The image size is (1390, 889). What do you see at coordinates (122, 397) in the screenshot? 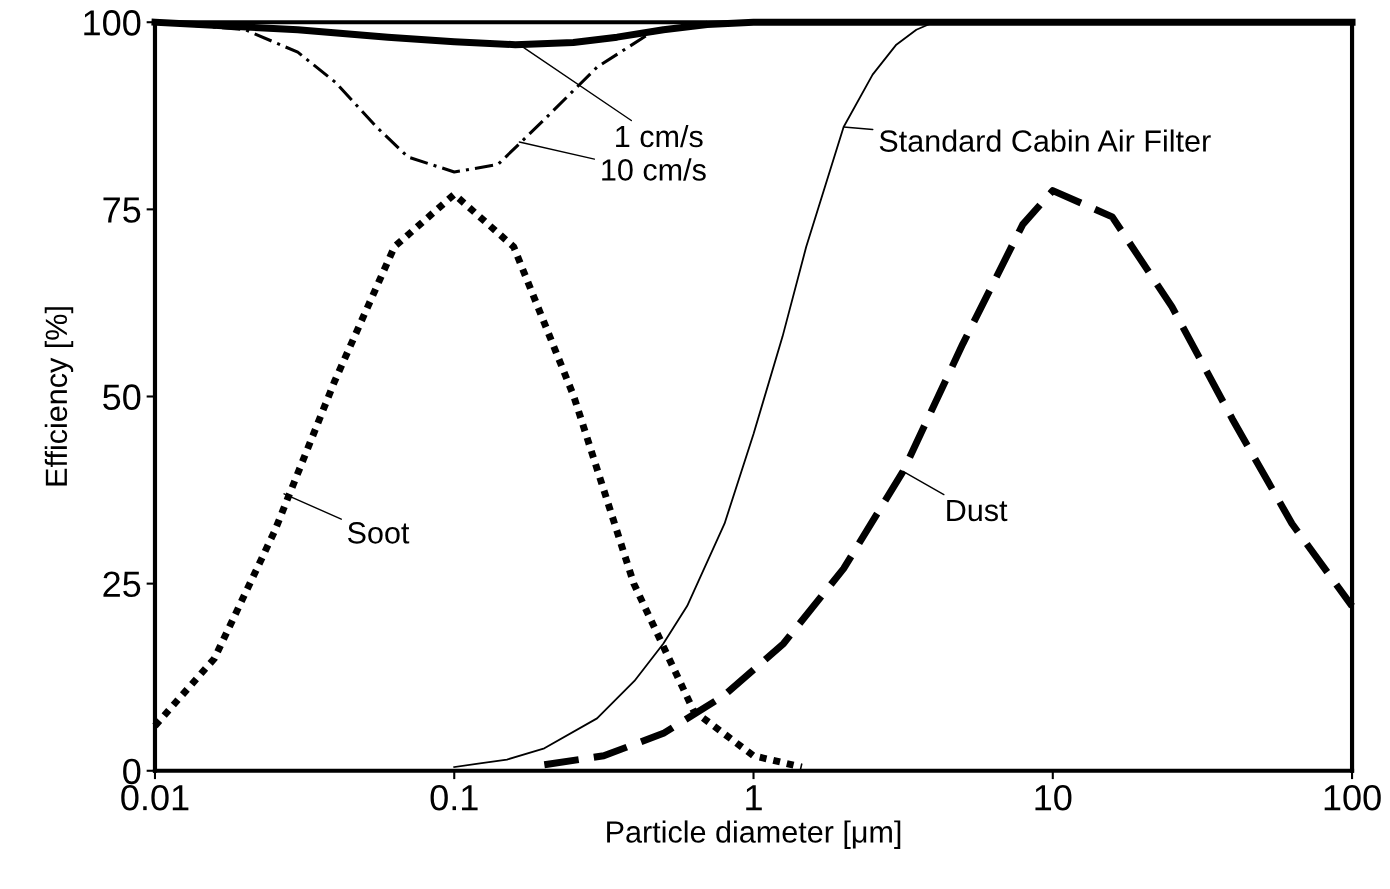
I see `y-tick-label: 50` at bounding box center [122, 397].